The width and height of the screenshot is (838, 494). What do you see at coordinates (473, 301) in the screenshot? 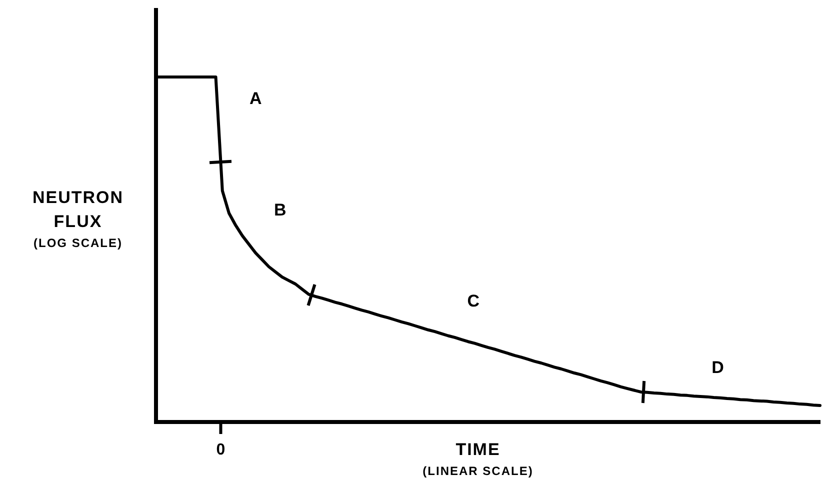
I see `annotation: C` at bounding box center [473, 301].